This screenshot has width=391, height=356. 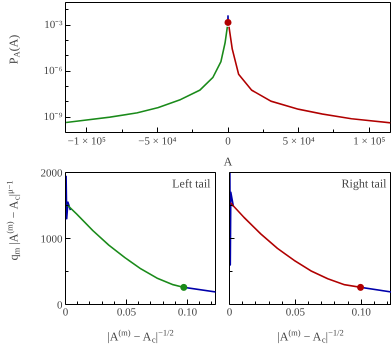 I want to click on y-tick-label: 10⁻⁹, so click(x=53, y=117).